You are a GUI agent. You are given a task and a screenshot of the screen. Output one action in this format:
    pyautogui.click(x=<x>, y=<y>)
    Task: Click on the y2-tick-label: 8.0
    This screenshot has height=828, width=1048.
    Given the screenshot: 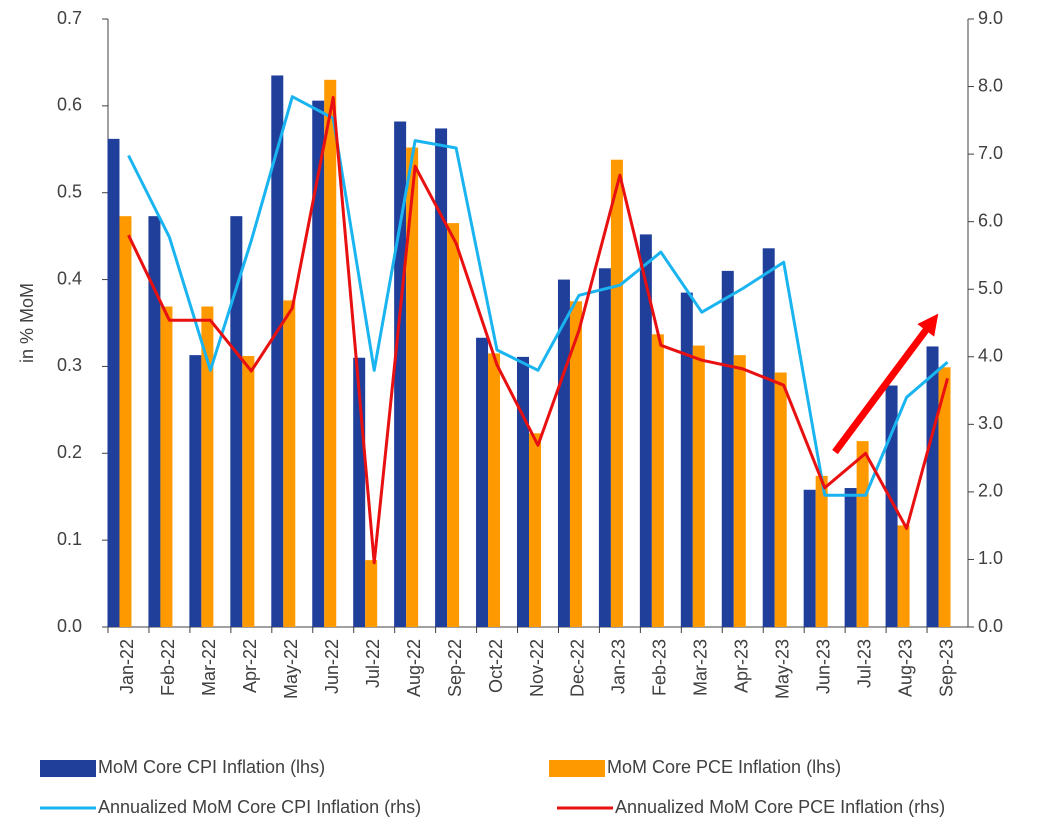 What is the action you would take?
    pyautogui.click(x=990, y=85)
    